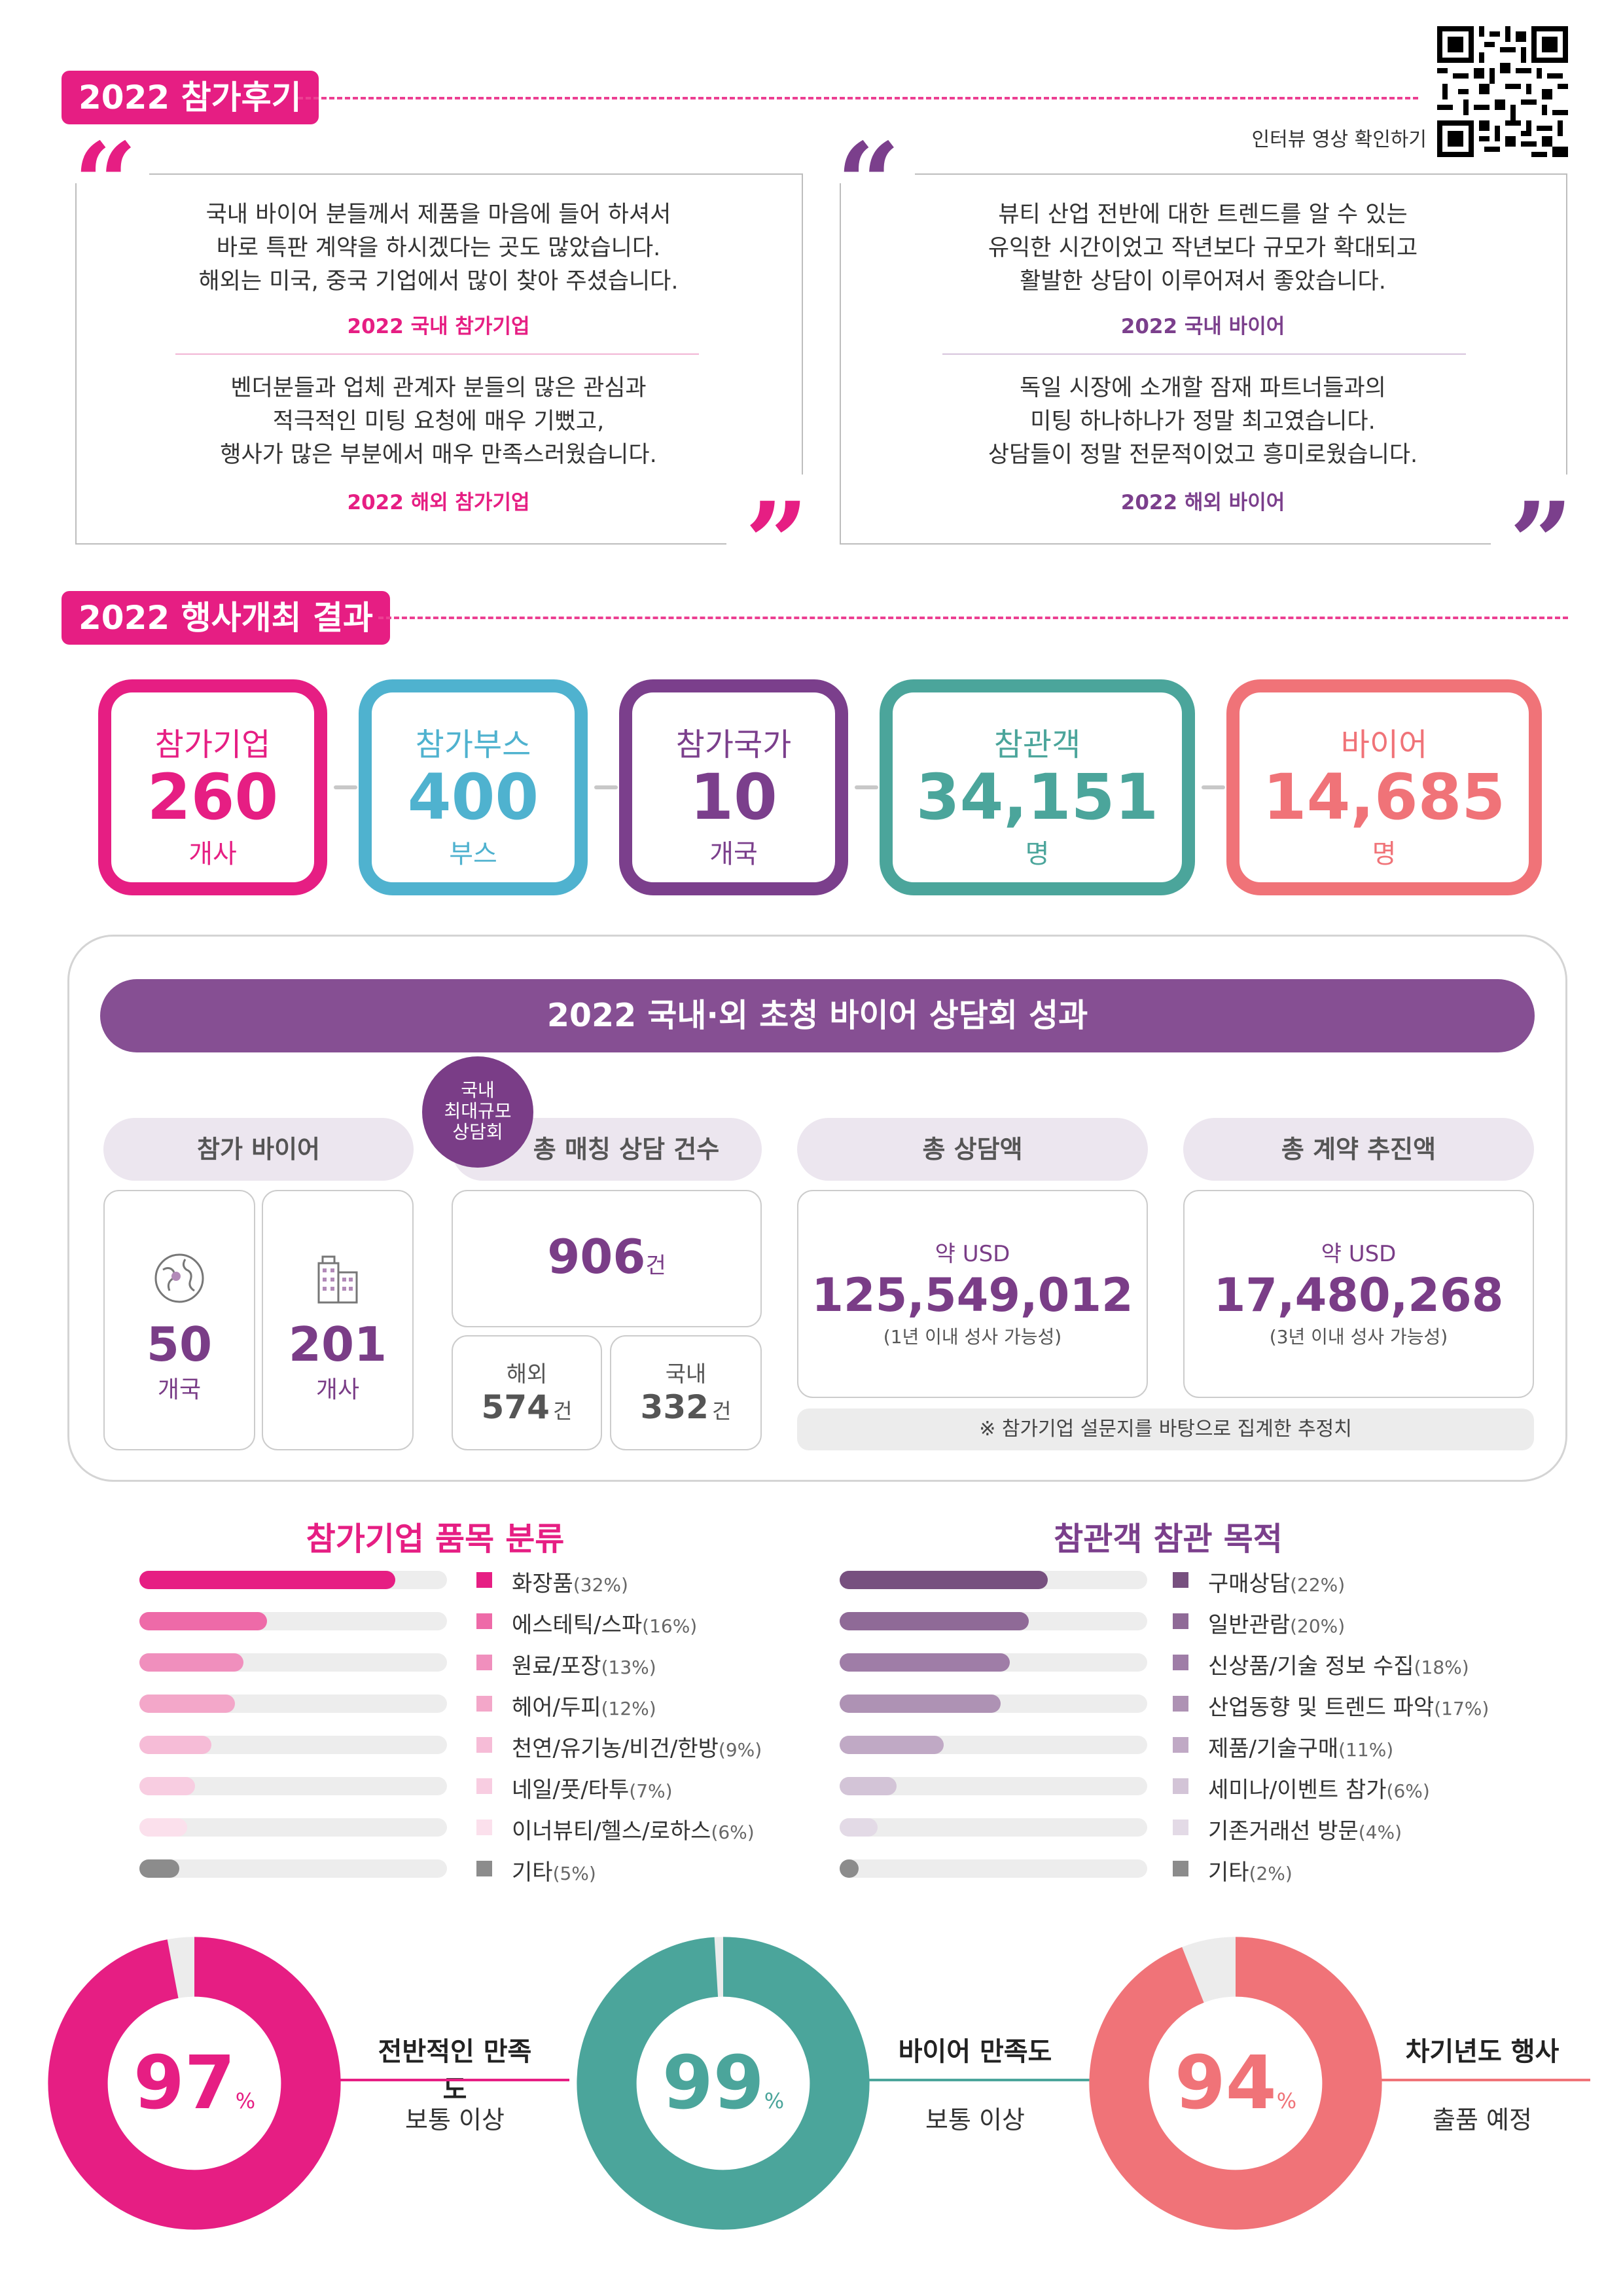 The image size is (1623, 2296). Describe the element at coordinates (686, 1374) in the screenshot. I see `domestic-label: 국내` at that location.